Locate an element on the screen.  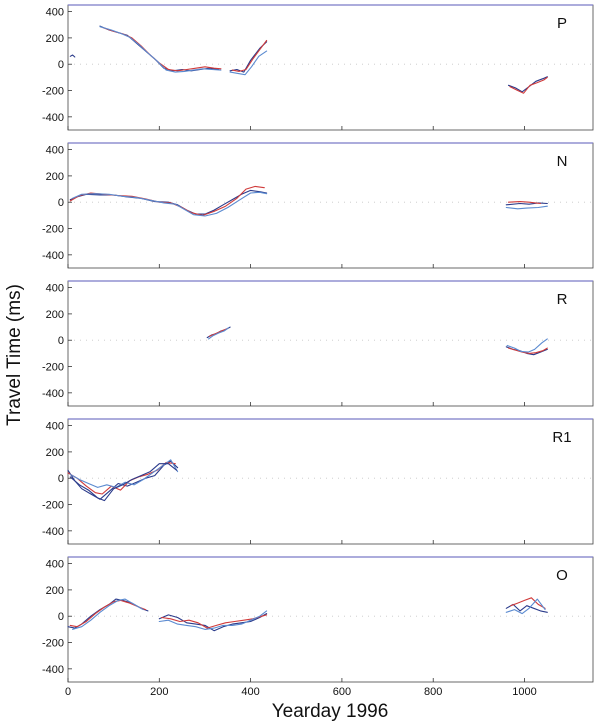
x-tick-label: 1000 is located at coordinates (524, 692).